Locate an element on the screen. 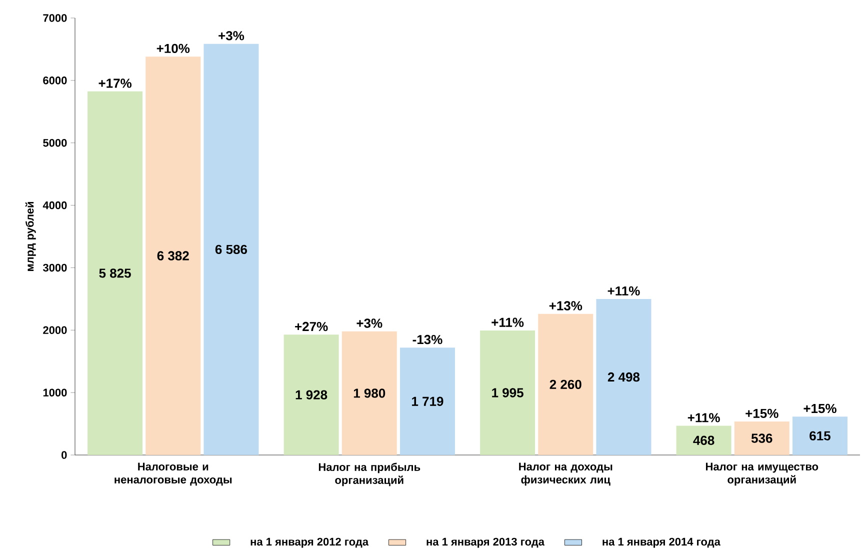 The height and width of the screenshot is (551, 861). data-label: 1 980 is located at coordinates (370, 393).